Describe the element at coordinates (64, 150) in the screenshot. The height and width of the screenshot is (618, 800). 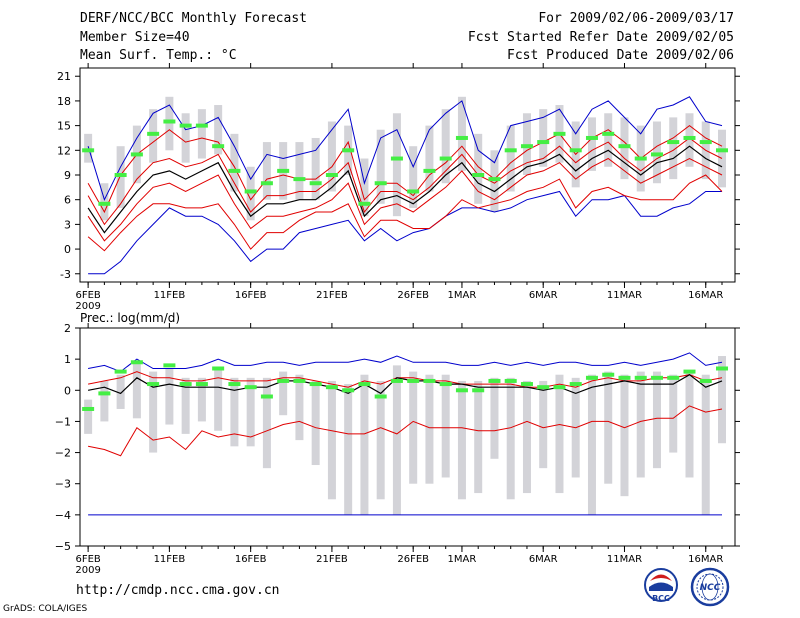
I see `y-tick-label: 12` at that location.